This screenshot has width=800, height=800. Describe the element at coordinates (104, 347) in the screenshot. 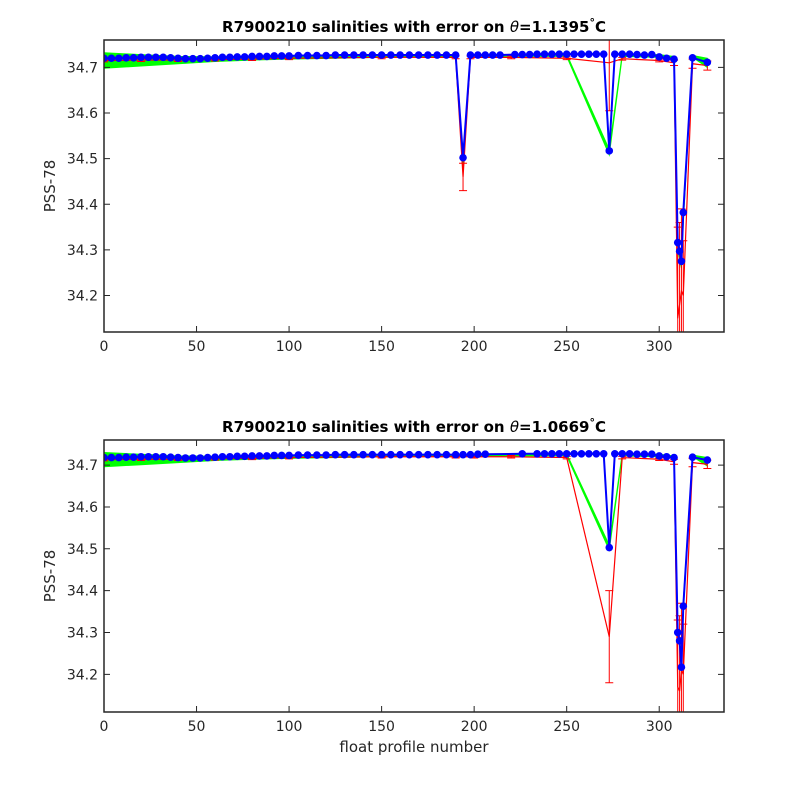

I see `x-tick-label: 0` at that location.